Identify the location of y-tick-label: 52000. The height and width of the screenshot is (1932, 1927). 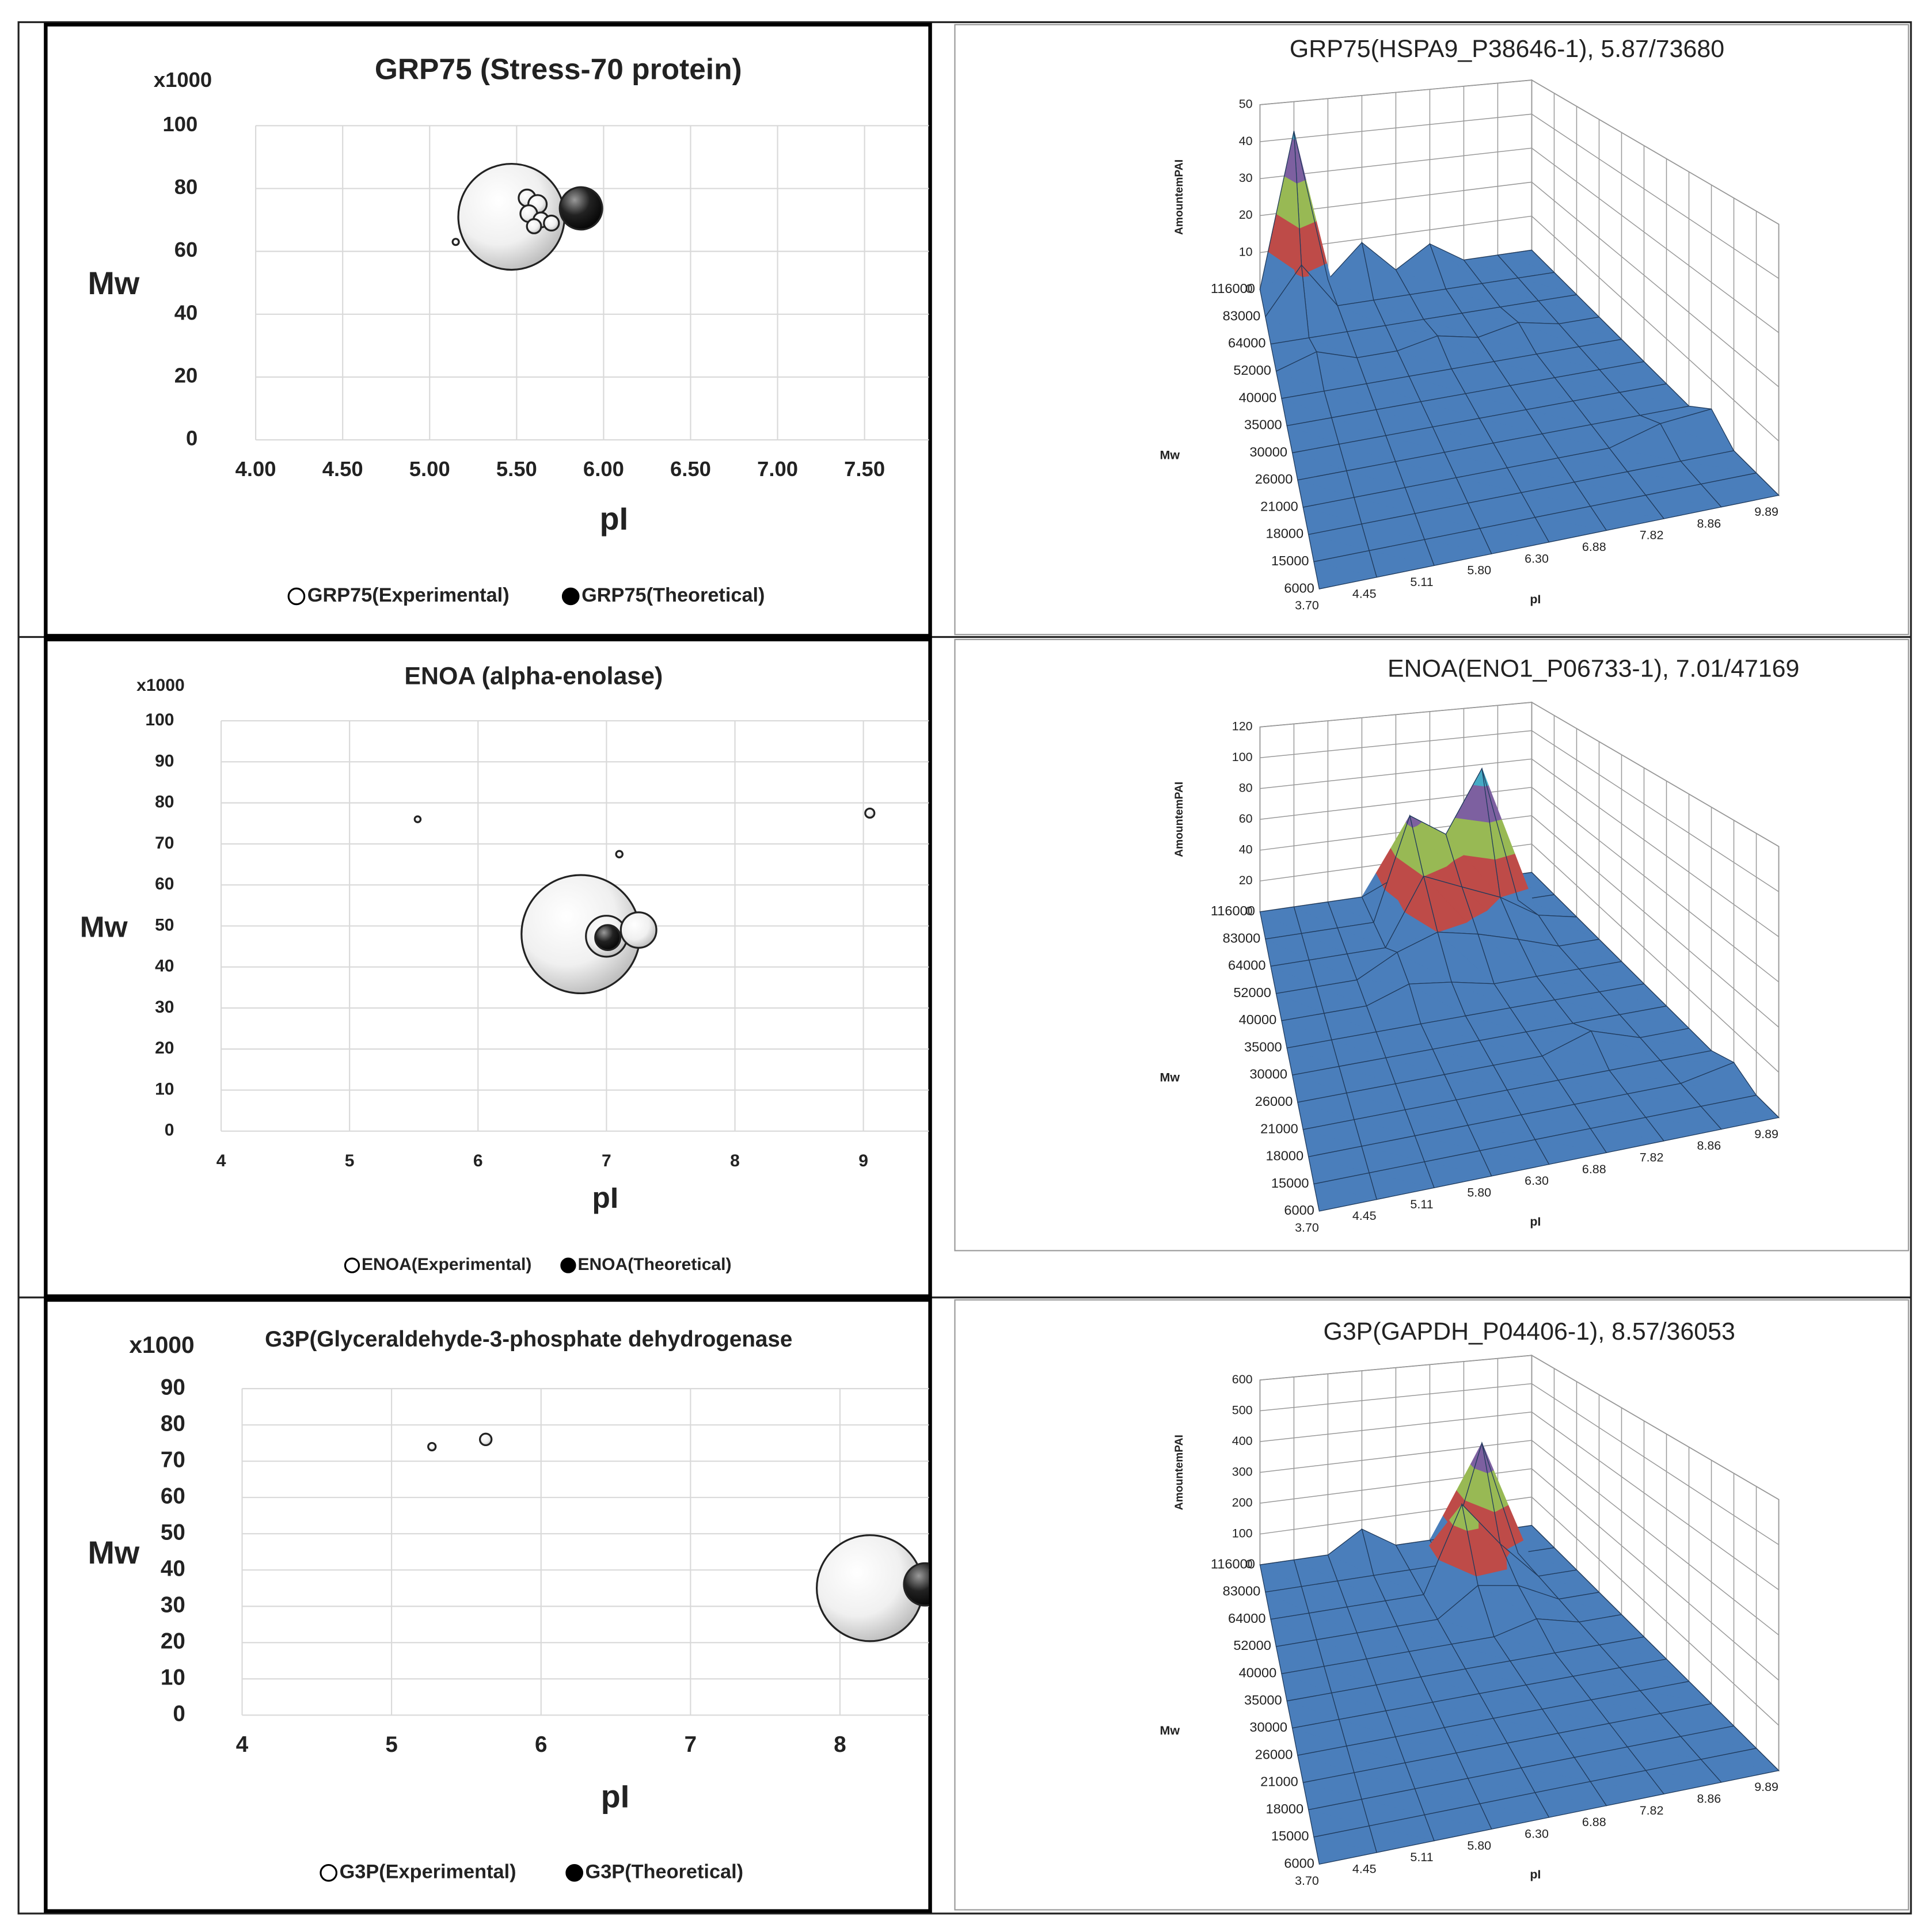
(1252, 370).